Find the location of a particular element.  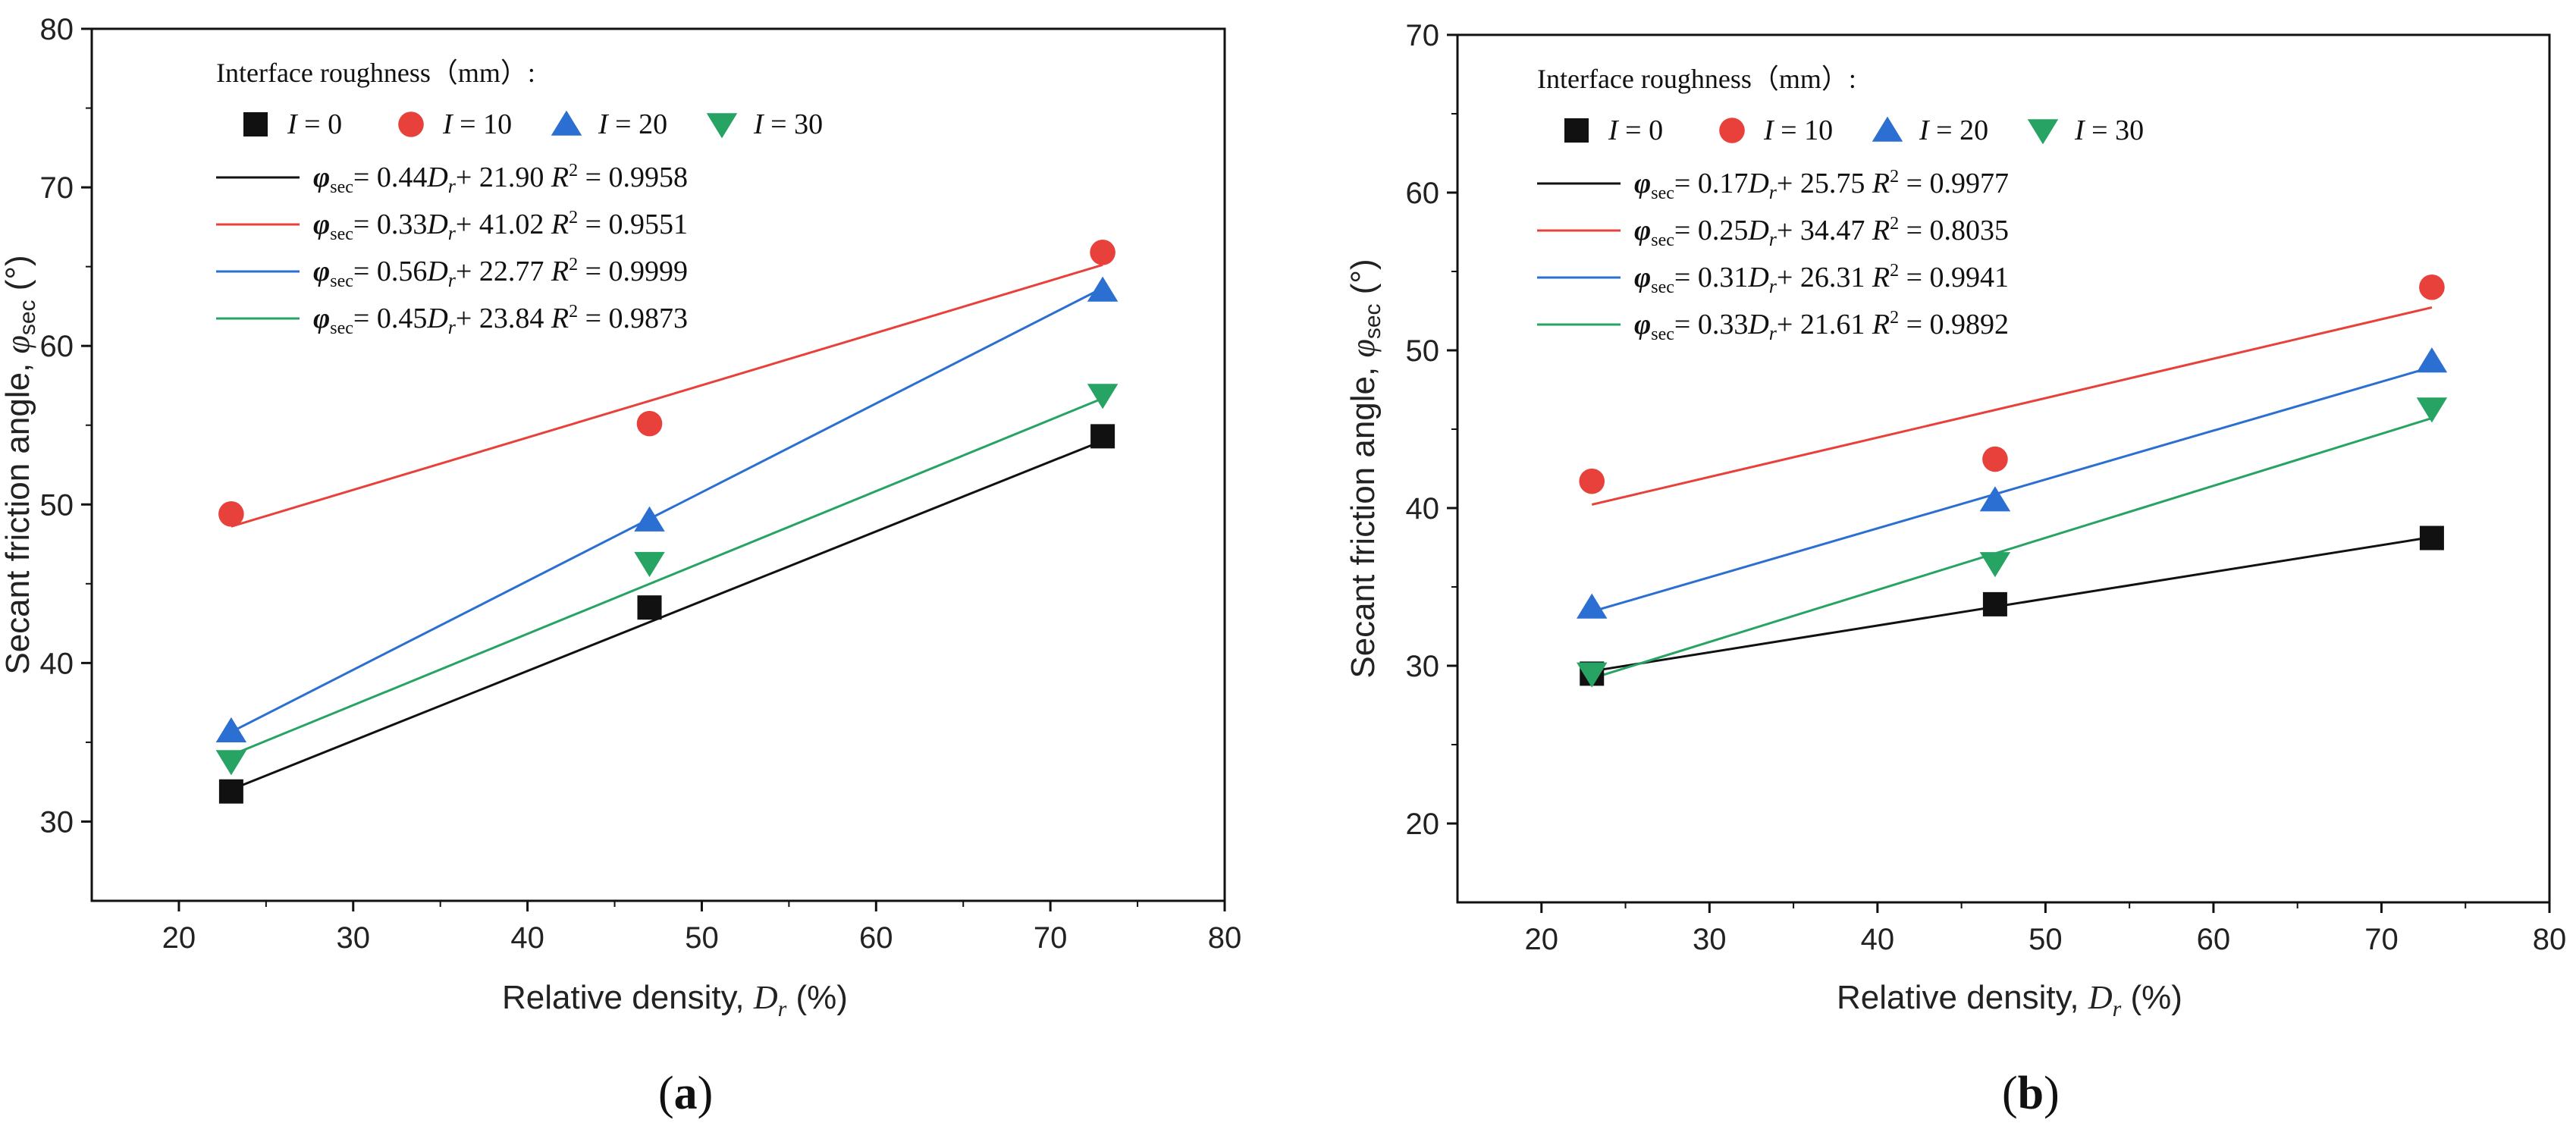

panel-label: (a) is located at coordinates (685, 1093).